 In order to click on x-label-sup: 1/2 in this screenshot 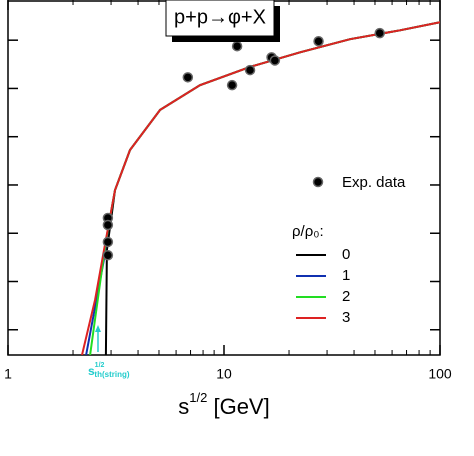, I will do `click(198, 397)`.